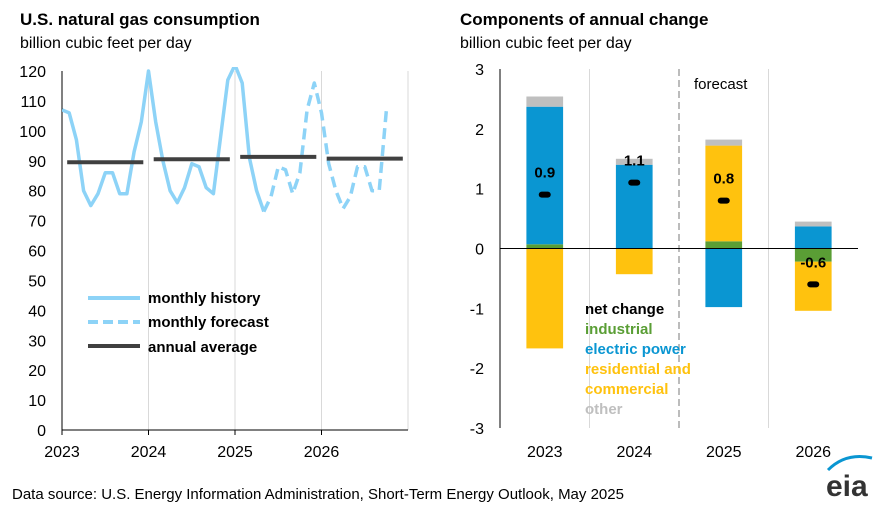 Image resolution: width=881 pixels, height=505 pixels. What do you see at coordinates (37, 311) in the screenshot?
I see `left-y-tick-label-40: 40` at bounding box center [37, 311].